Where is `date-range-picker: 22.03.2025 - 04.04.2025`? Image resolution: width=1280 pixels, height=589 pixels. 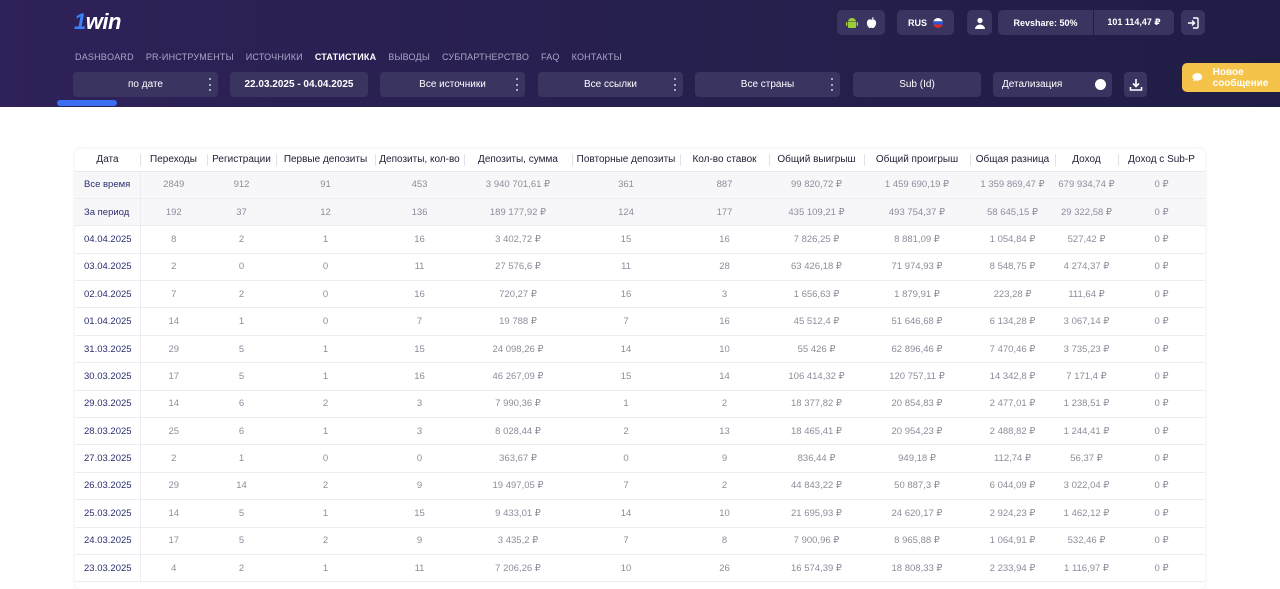
date-range-picker: 22.03.2025 - 04.04.2025 is located at coordinates (299, 84).